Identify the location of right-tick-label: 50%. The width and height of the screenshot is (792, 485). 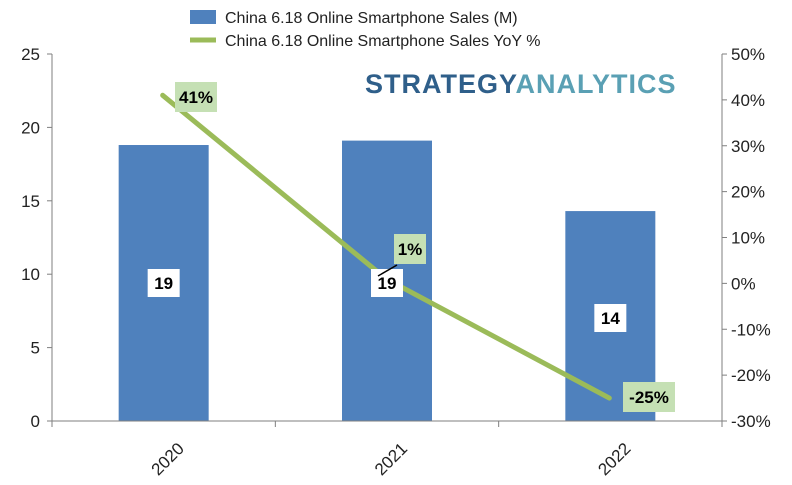
(748, 54).